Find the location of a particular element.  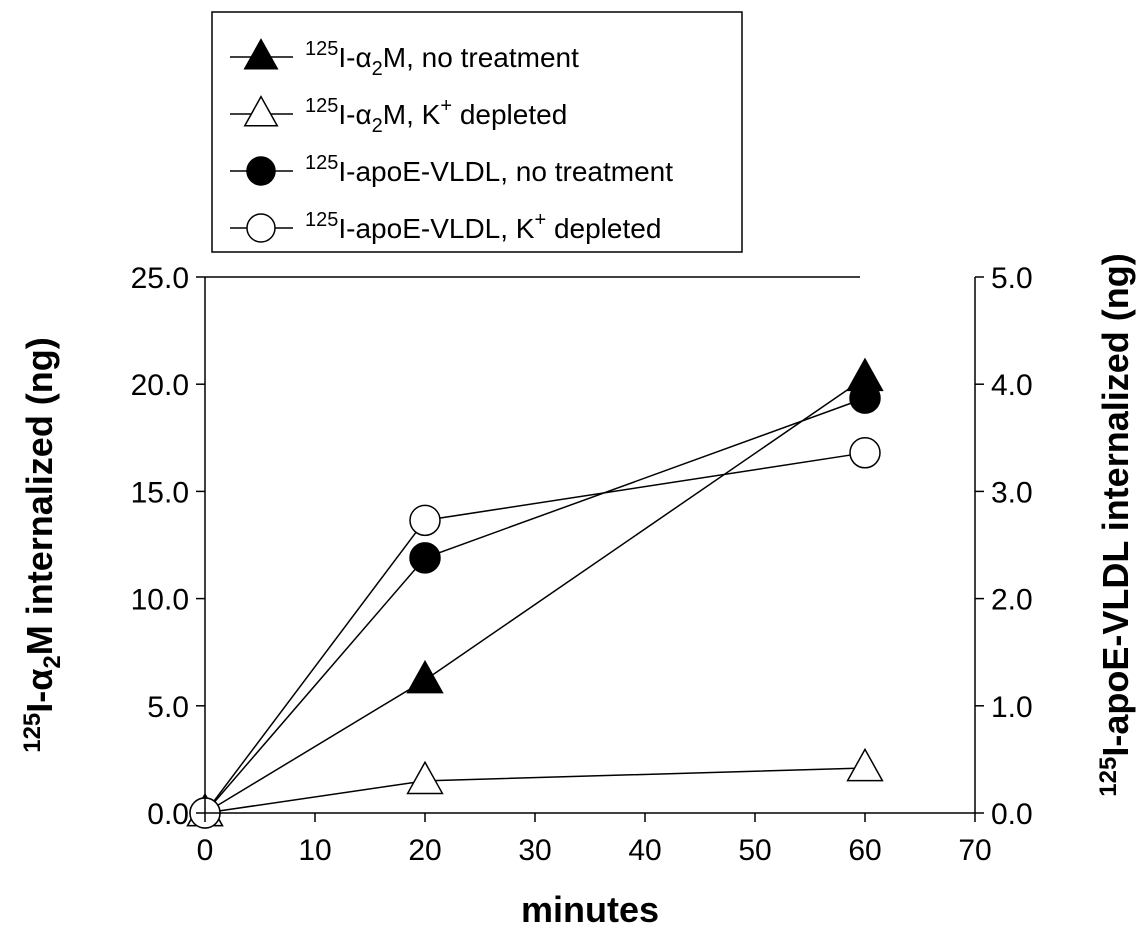

y-left-tick-label: 20.0 is located at coordinates (160, 385).